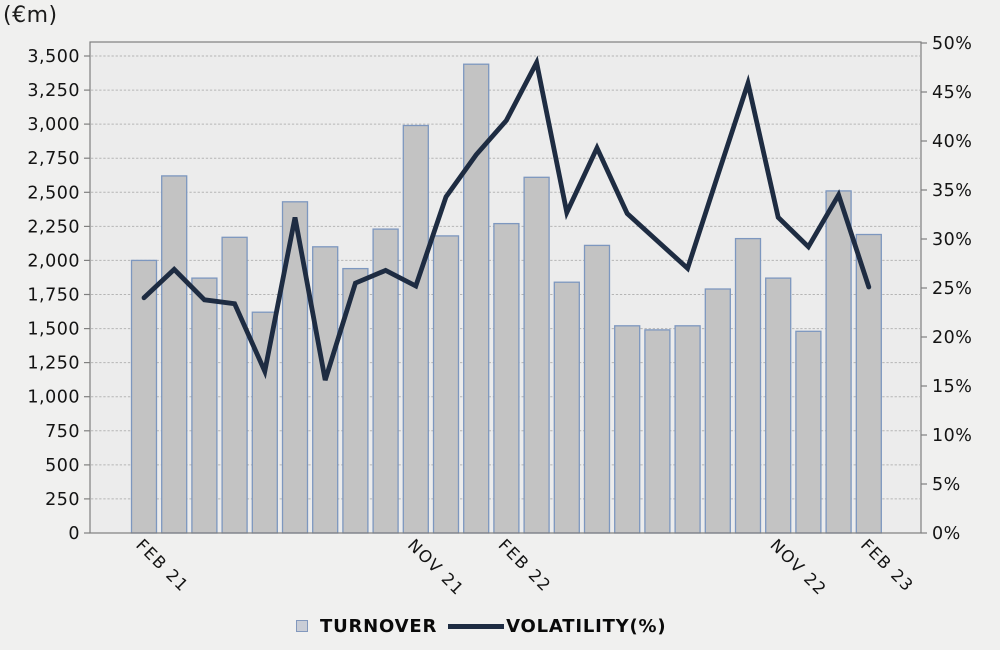  Describe the element at coordinates (53, 125) in the screenshot. I see `left-axis-tick-label: 3,000` at that location.